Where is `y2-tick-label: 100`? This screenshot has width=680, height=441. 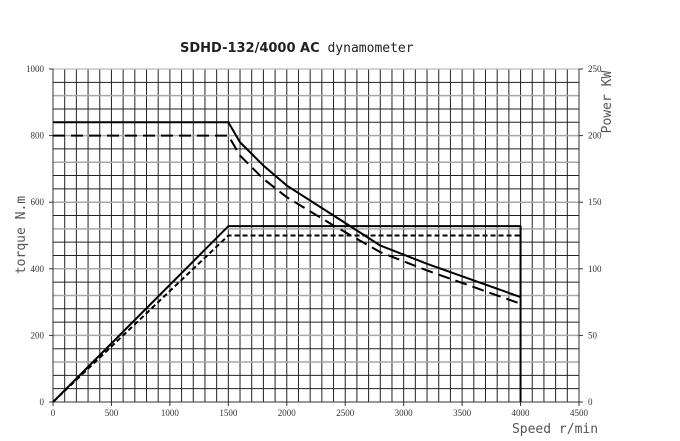 y2-tick-label: 100 is located at coordinates (595, 269).